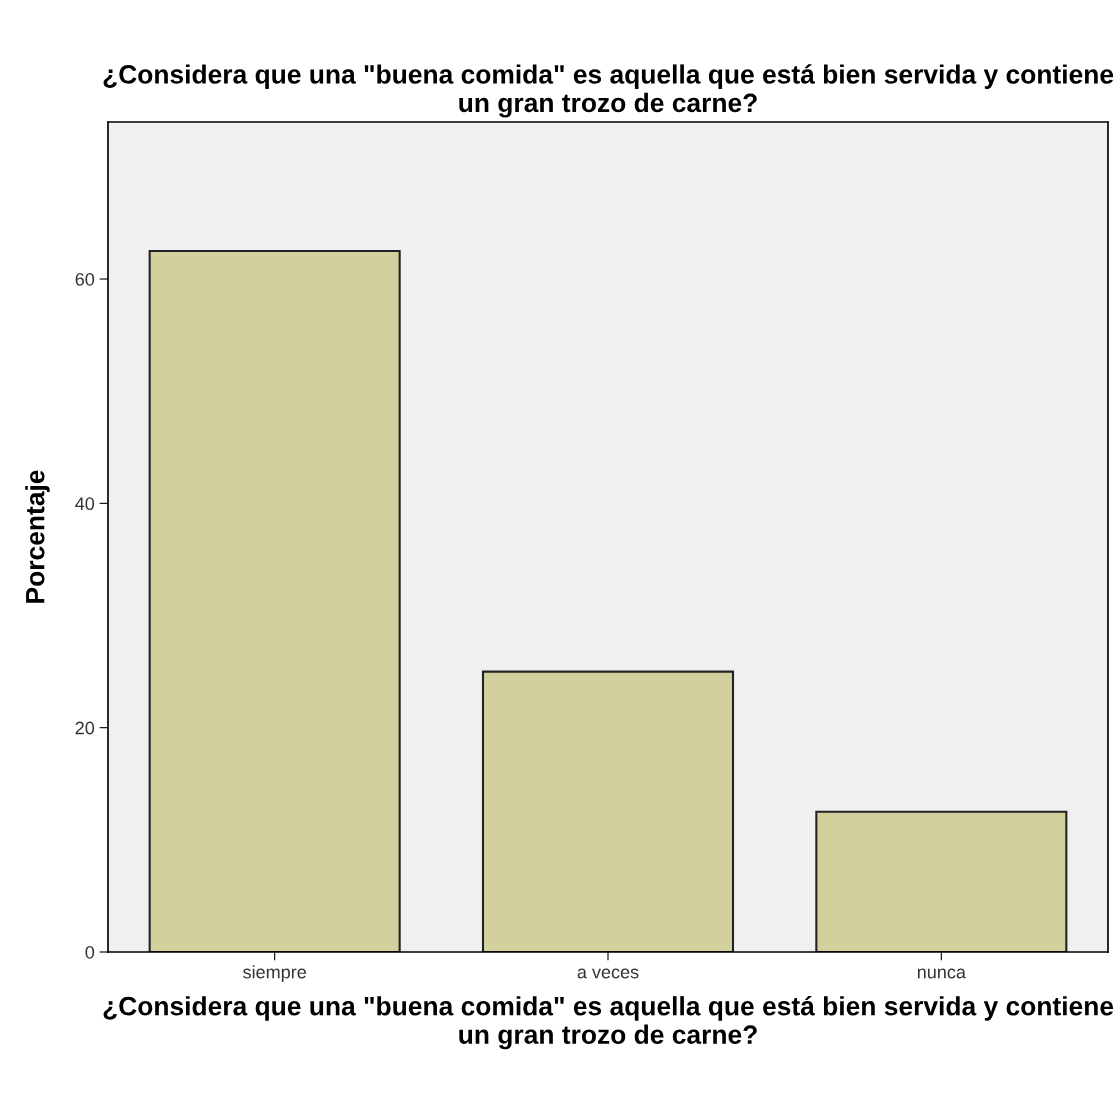 The width and height of the screenshot is (1116, 1106). What do you see at coordinates (608, 973) in the screenshot?
I see `x-tick-label: a veces` at bounding box center [608, 973].